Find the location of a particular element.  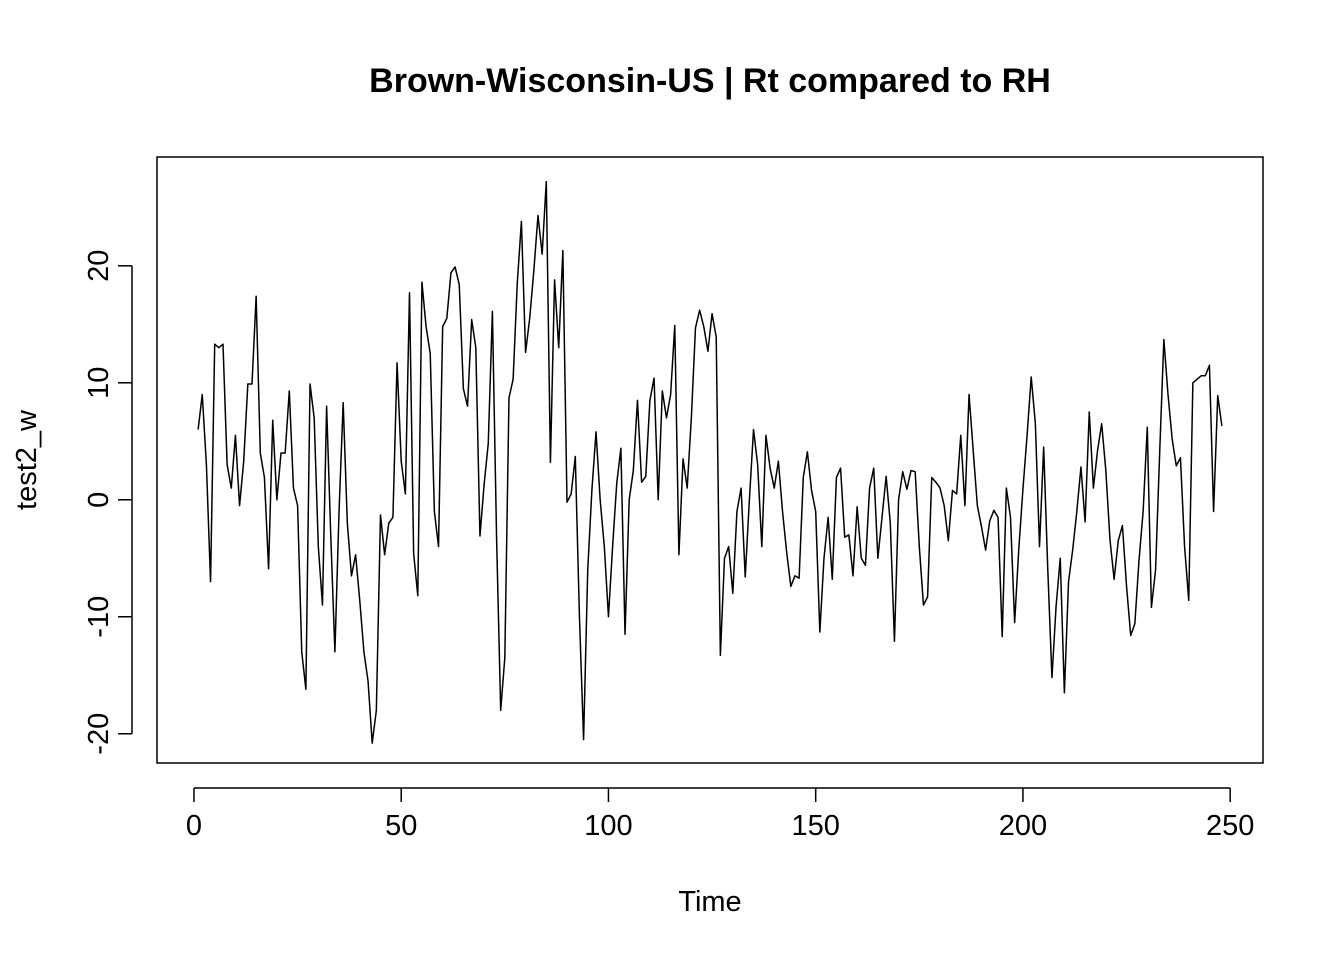

x-axis-label: Time is located at coordinates (709, 902).